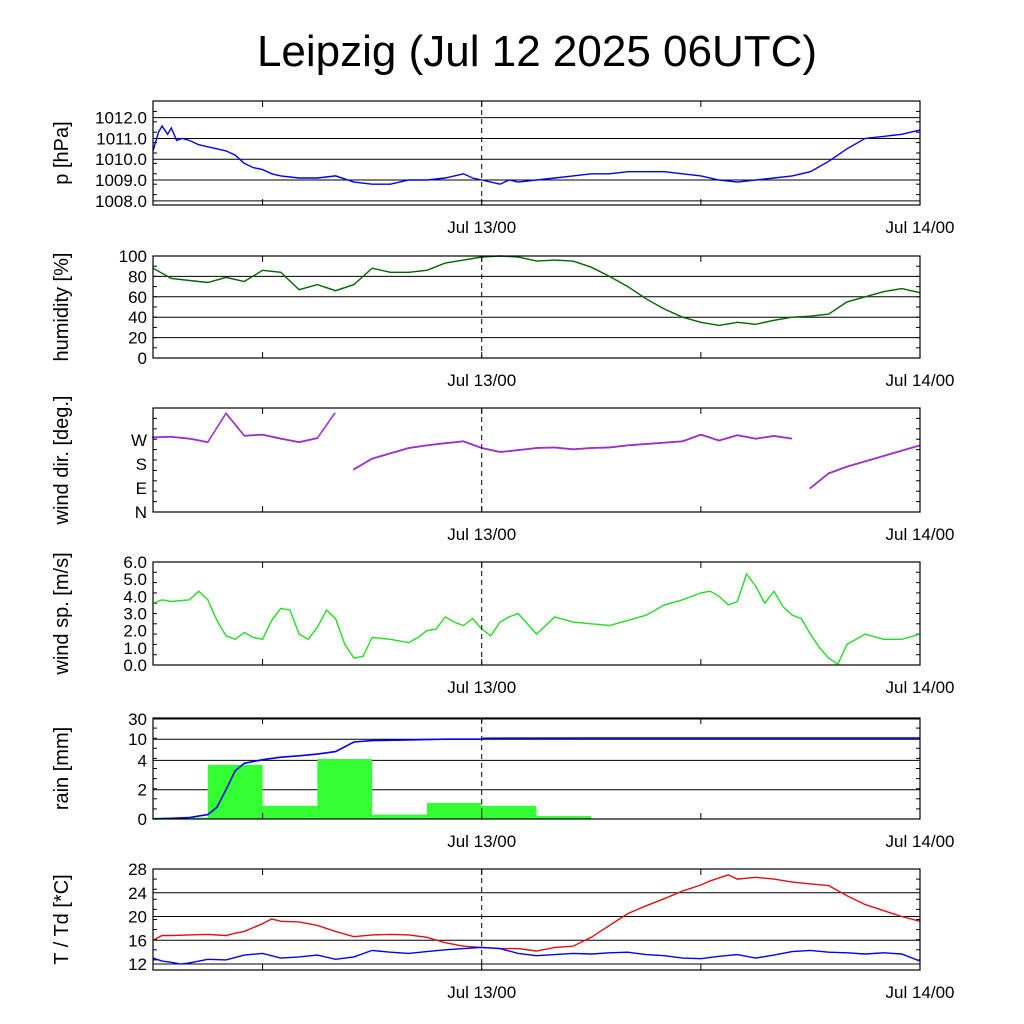 The image size is (1024, 1024). What do you see at coordinates (121, 201) in the screenshot?
I see `y-tick-label: 1008.0` at bounding box center [121, 201].